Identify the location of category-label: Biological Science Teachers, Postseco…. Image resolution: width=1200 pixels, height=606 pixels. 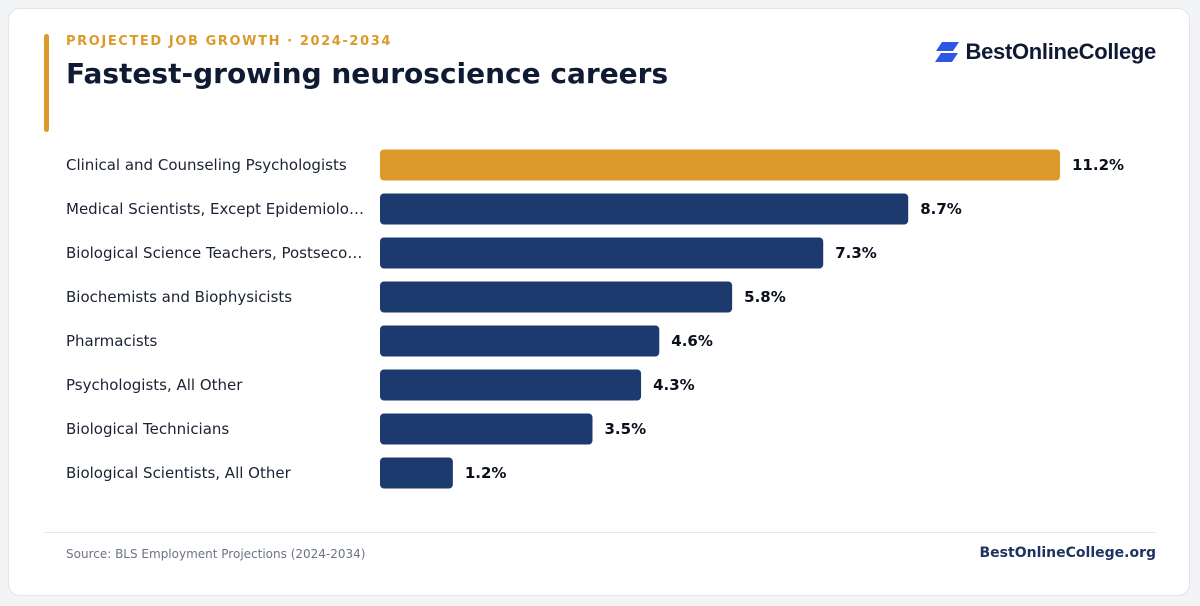
(214, 253).